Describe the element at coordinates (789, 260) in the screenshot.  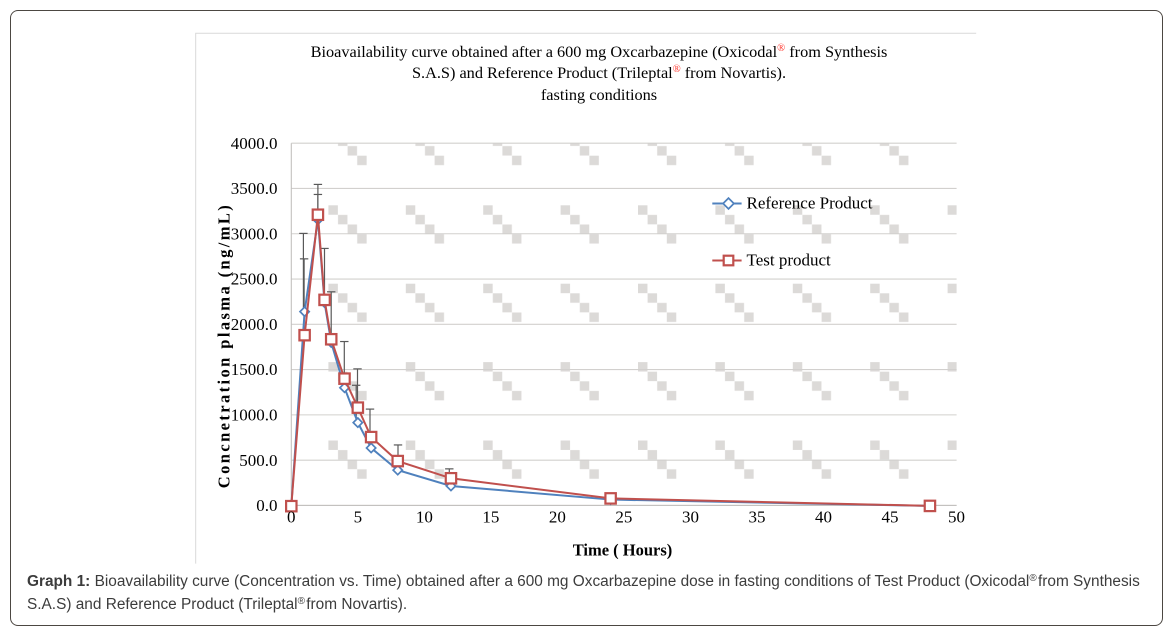
I see `svg-text: Test product` at that location.